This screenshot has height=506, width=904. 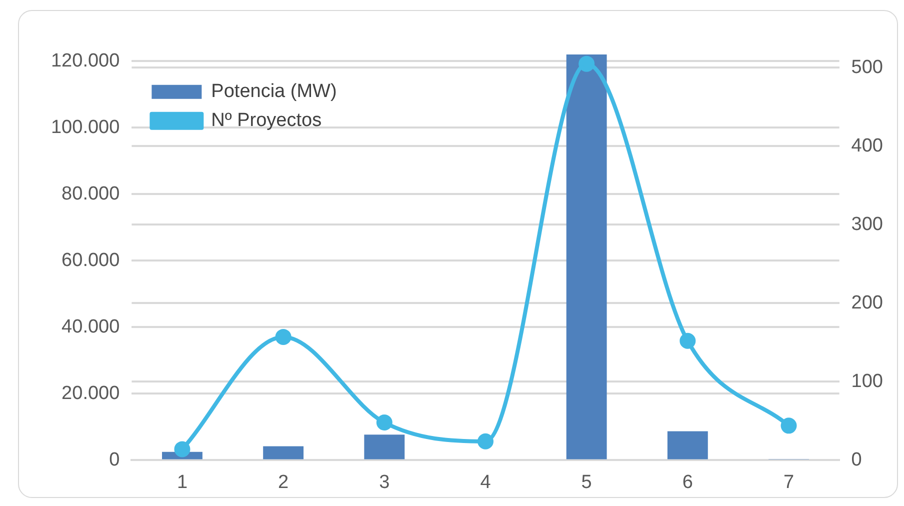 I want to click on x-tick-label: 3, so click(x=384, y=482).